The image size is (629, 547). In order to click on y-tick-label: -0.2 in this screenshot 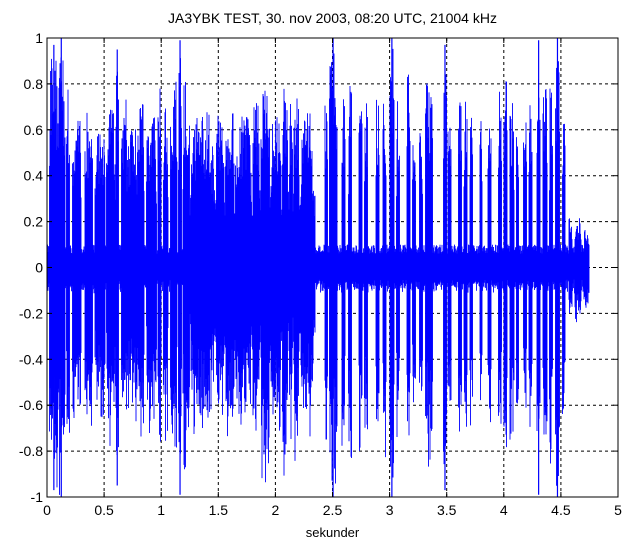, I will do `click(31, 313)`.